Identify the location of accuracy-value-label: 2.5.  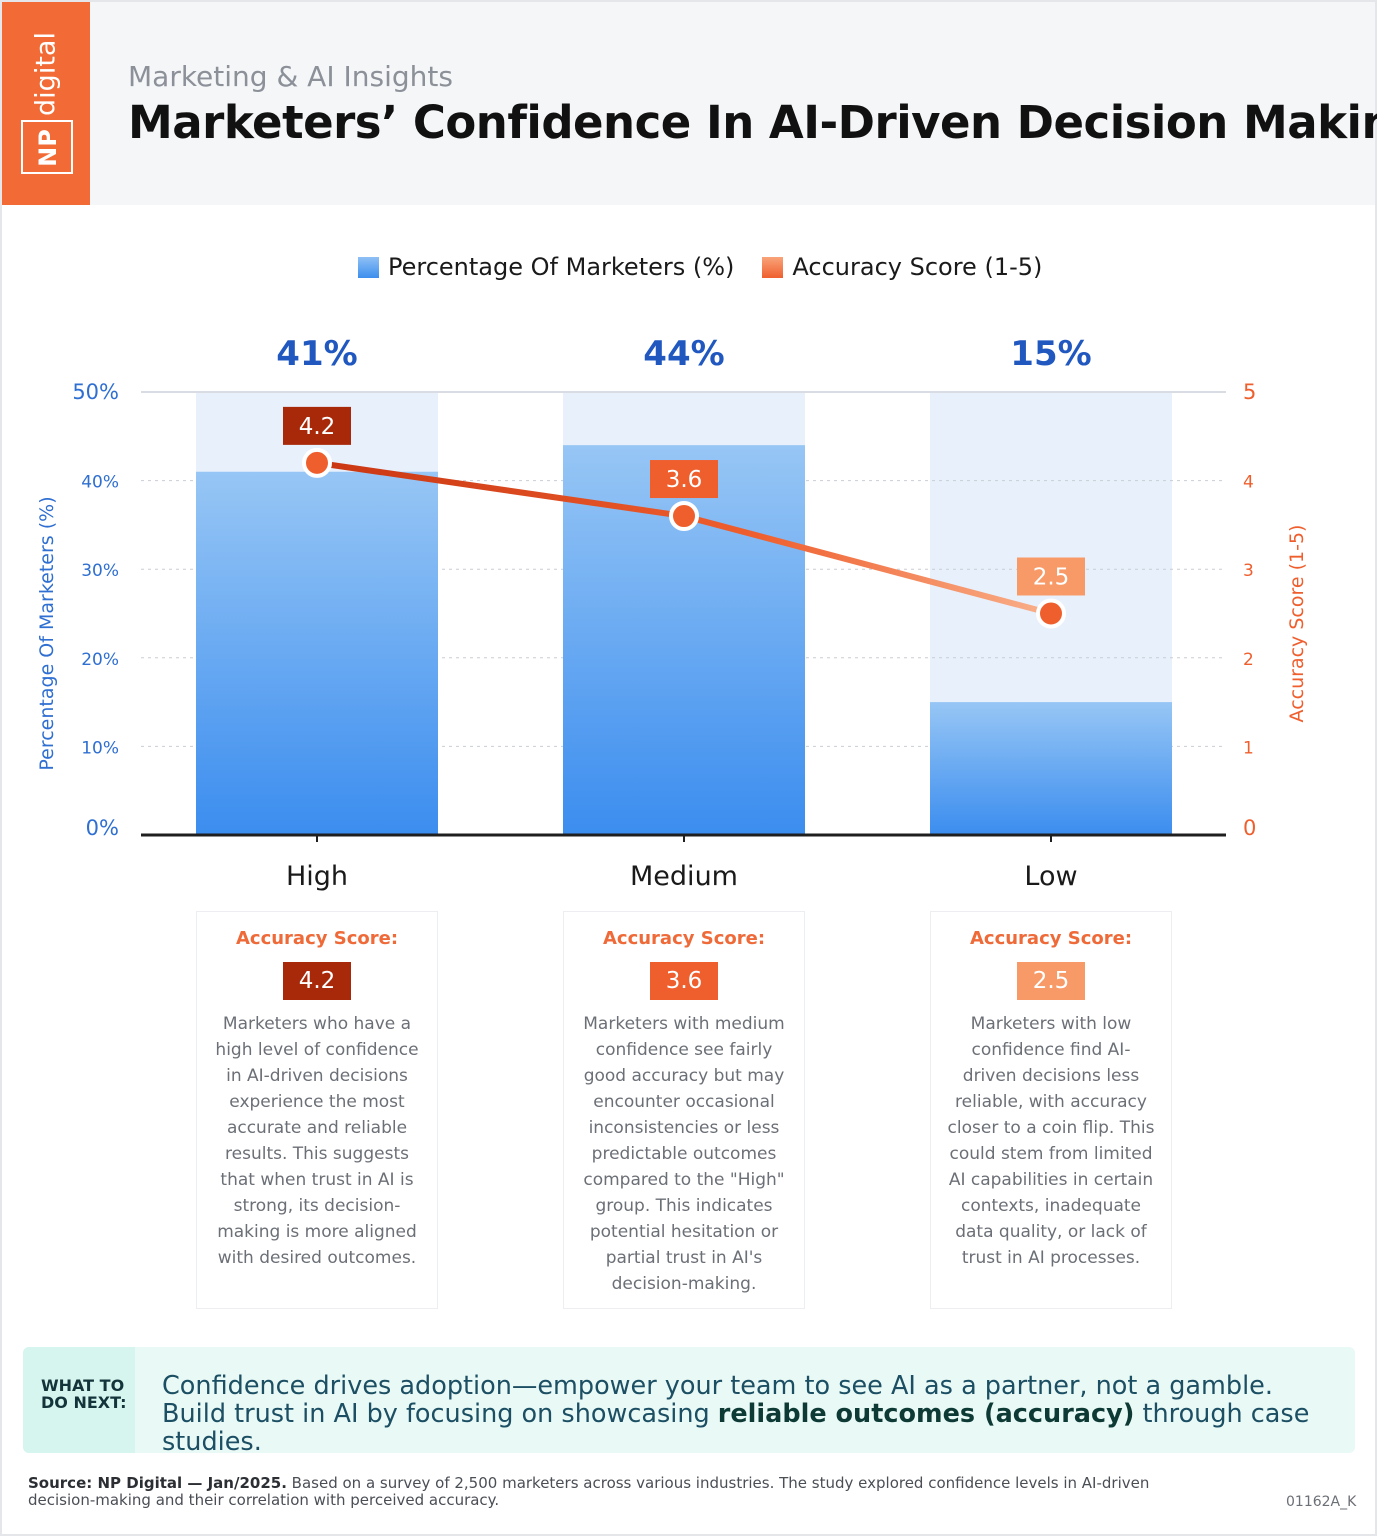
(1051, 578).